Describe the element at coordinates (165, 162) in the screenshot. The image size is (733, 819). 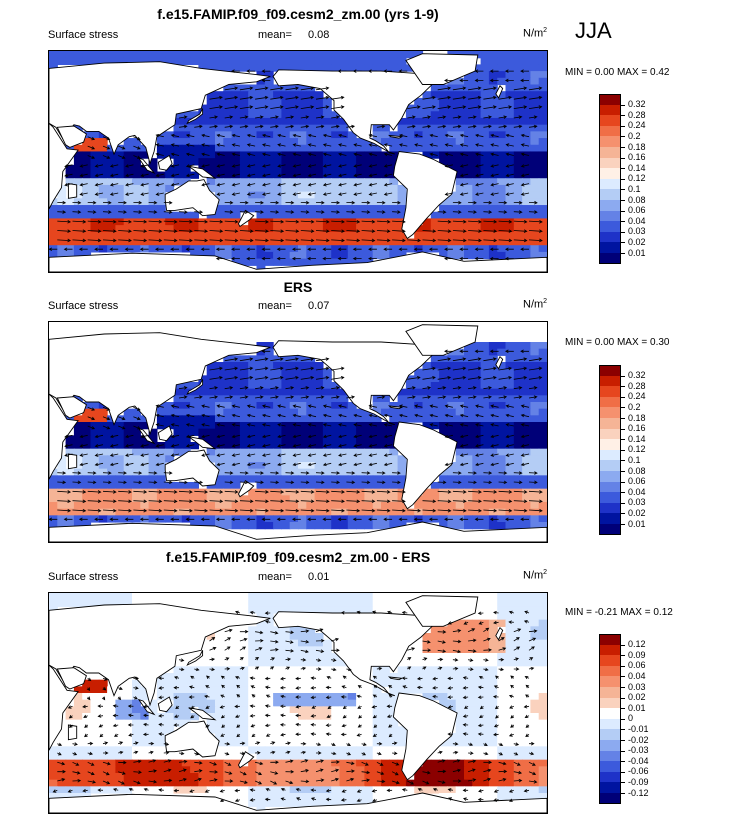
I see `continent-borneo` at that location.